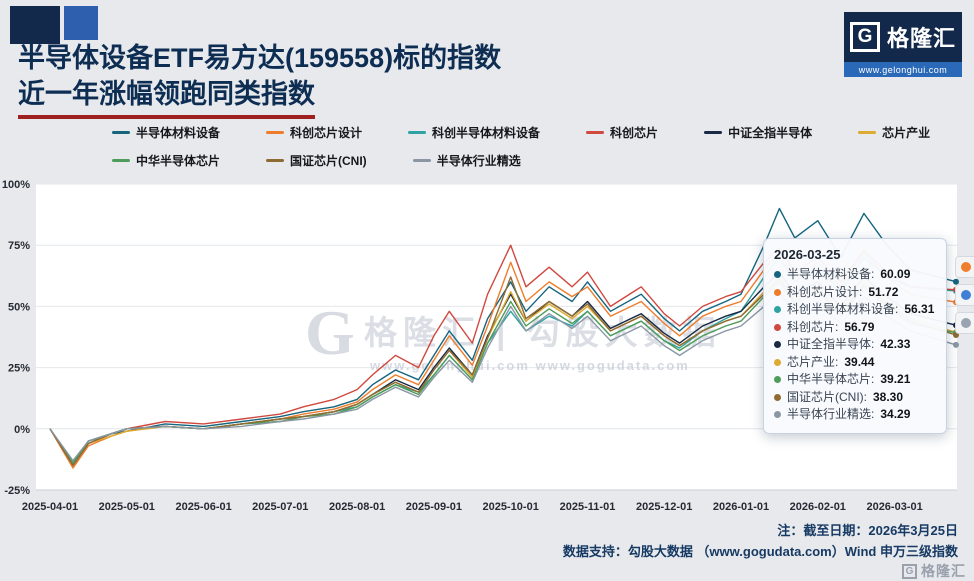 Image resolution: width=974 pixels, height=581 pixels. What do you see at coordinates (588, 507) in the screenshot?
I see `x-axis-label: 2025-11-01` at bounding box center [588, 507].